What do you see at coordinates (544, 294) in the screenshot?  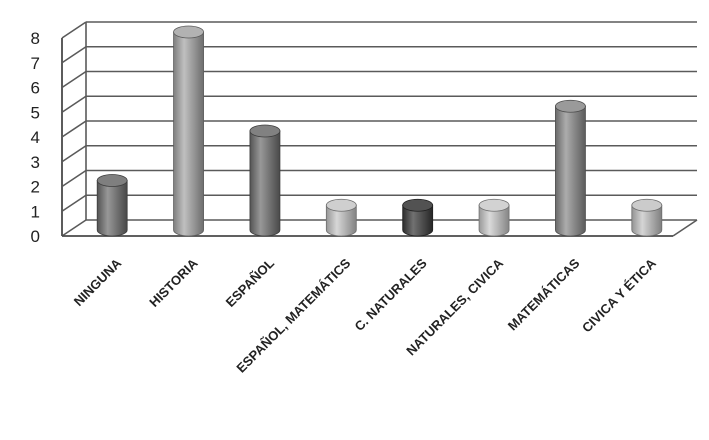 I see `x-tick-label: MATEMÁTICAS` at bounding box center [544, 294].